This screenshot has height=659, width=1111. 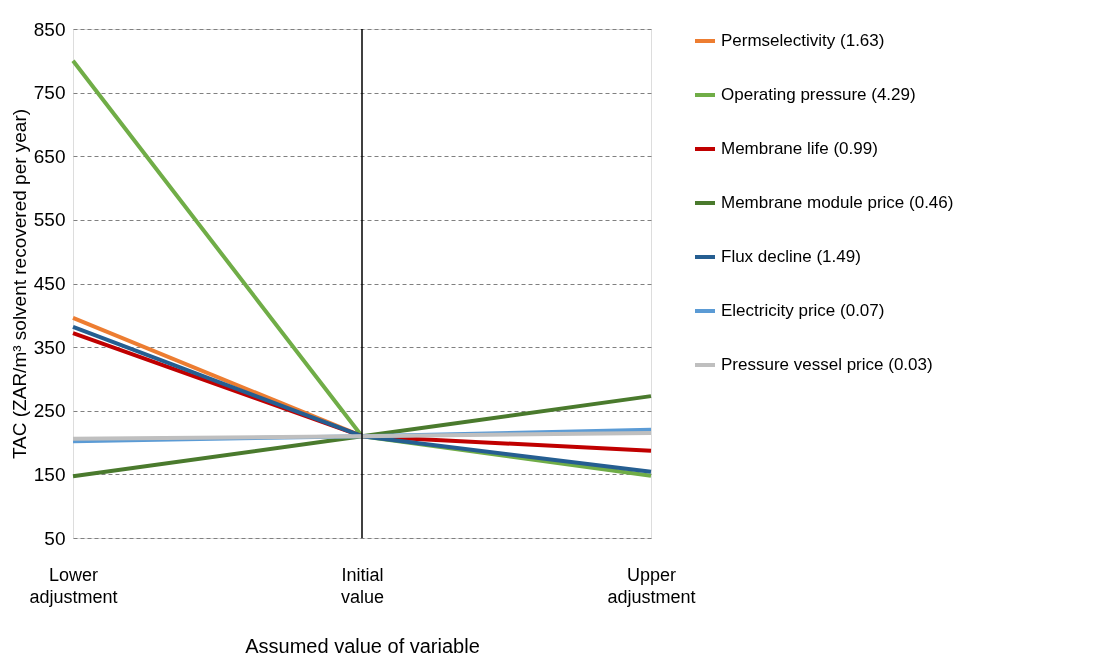 I want to click on y-axis-title: TAC (ZAR/m³ solvent recovered per year), so click(x=19, y=284).